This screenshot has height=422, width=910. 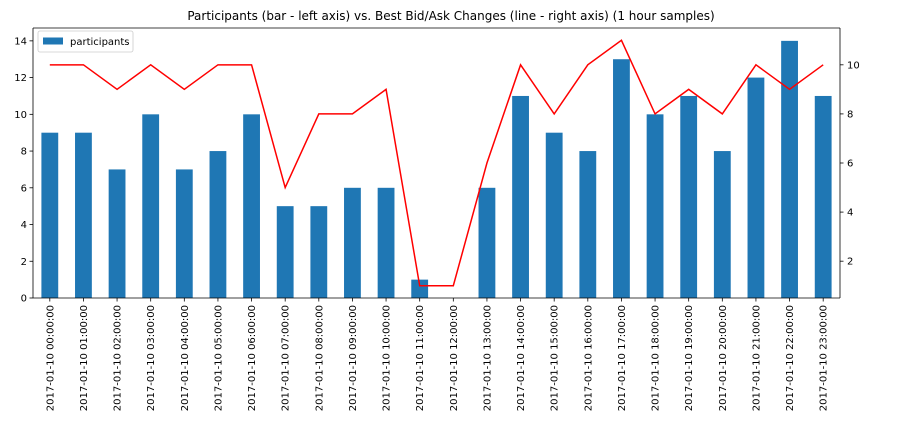 What do you see at coordinates (23, 170) in the screenshot?
I see `left-y-axis: 0 2 4 6 8 10 12 14` at bounding box center [23, 170].